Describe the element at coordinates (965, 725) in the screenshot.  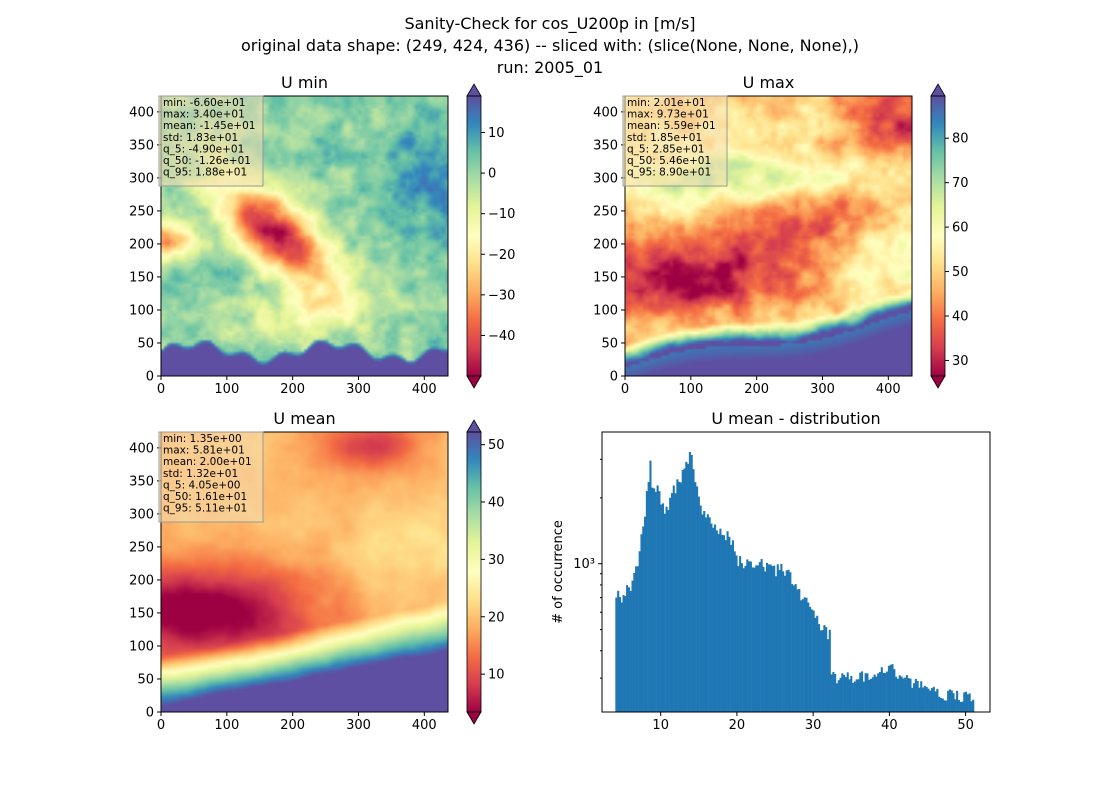
I see `x-tick-label: 50` at that location.